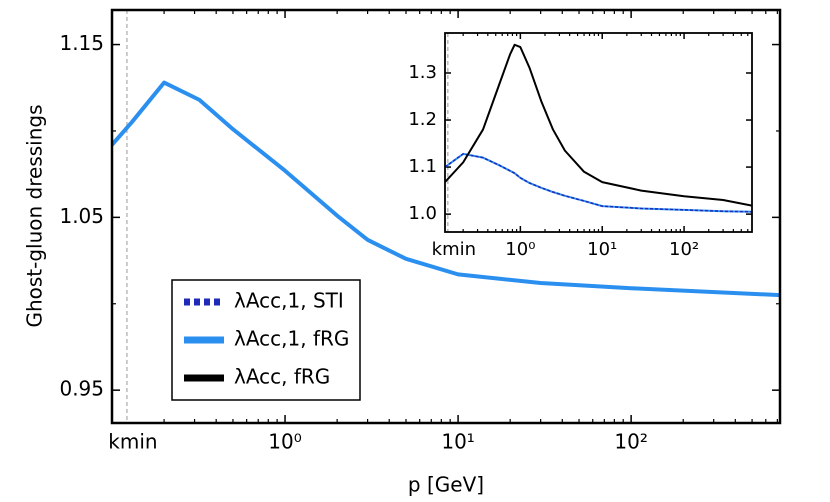 The height and width of the screenshot is (502, 830). What do you see at coordinates (289, 301) in the screenshot?
I see `legend-label: λAcc,1, STI` at bounding box center [289, 301].